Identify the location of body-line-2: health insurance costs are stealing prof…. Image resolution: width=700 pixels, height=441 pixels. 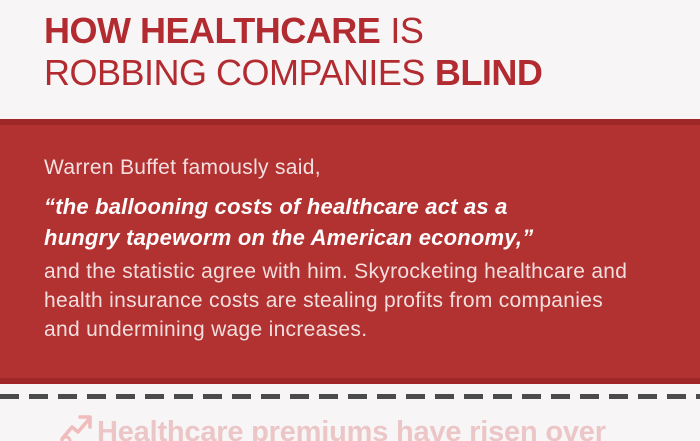
(324, 300).